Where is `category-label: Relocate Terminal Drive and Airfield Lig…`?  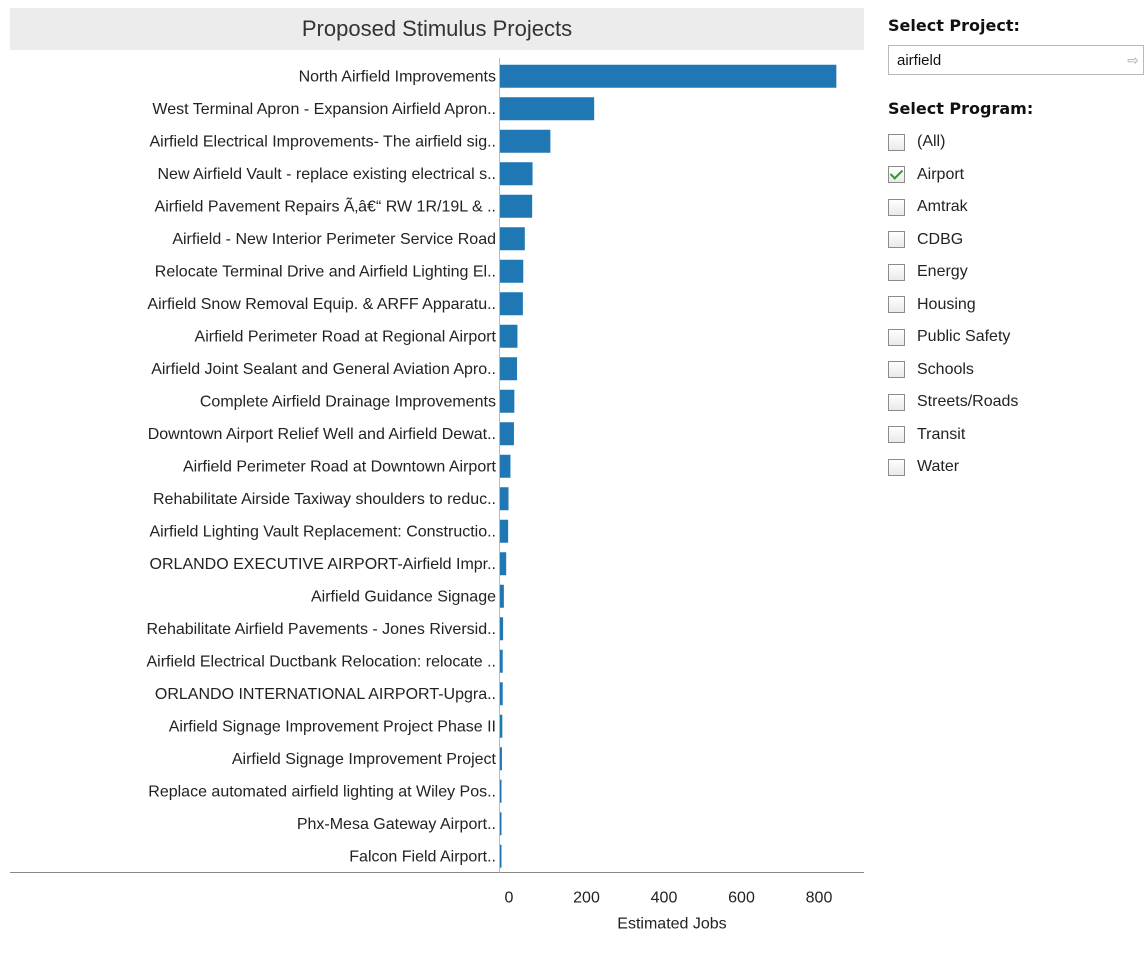
category-label: Relocate Terminal Drive and Airfield Lig… is located at coordinates (325, 271).